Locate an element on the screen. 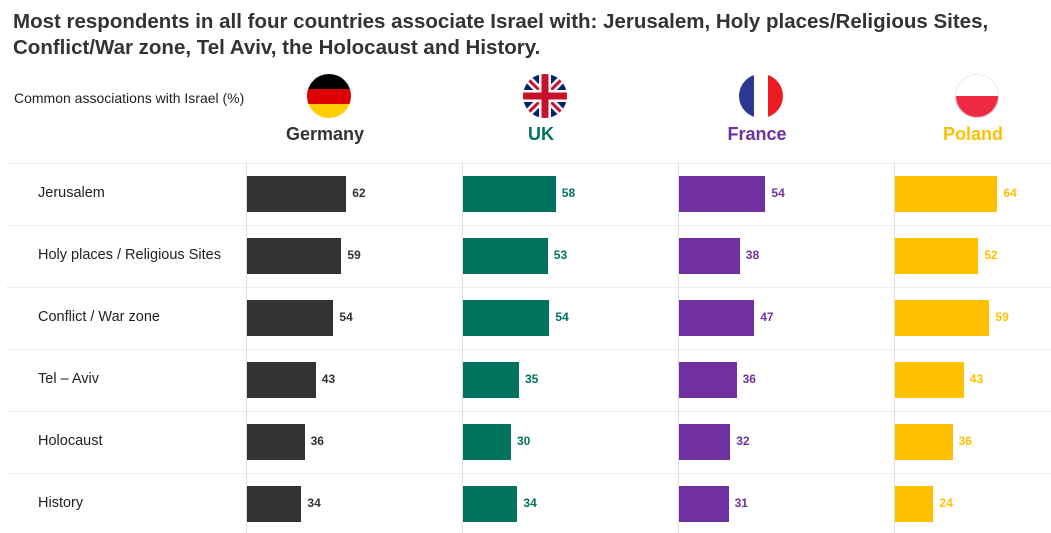  data-label: 31 is located at coordinates (741, 503).